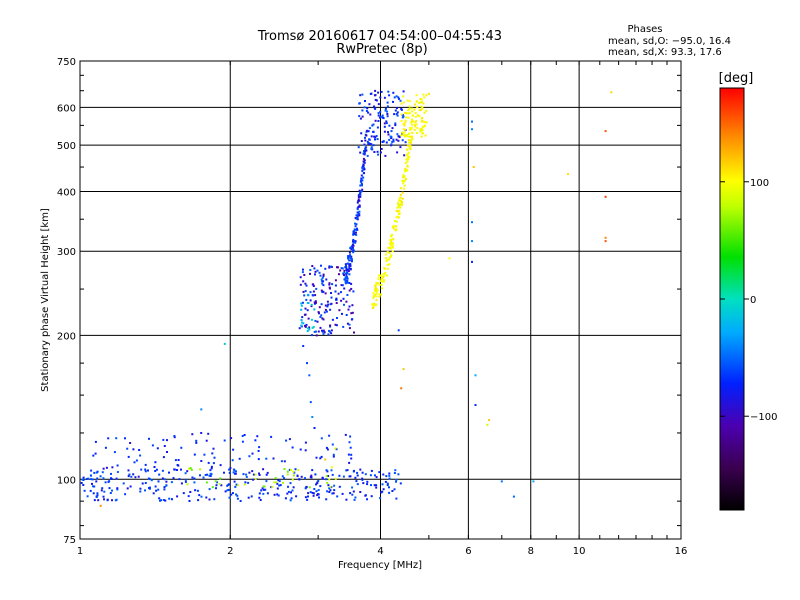 The image size is (800, 600). I want to click on x-tick-label: 16, so click(681, 551).